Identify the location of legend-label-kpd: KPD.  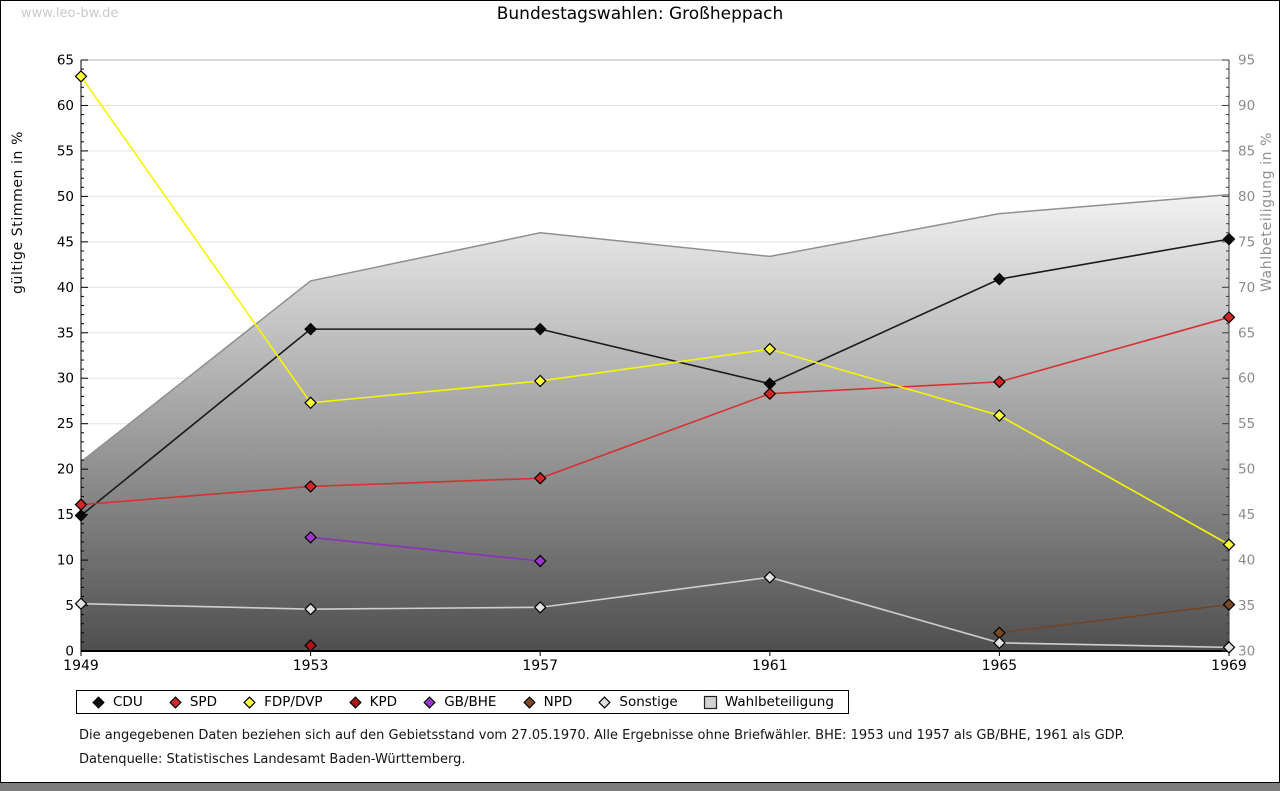
(383, 702).